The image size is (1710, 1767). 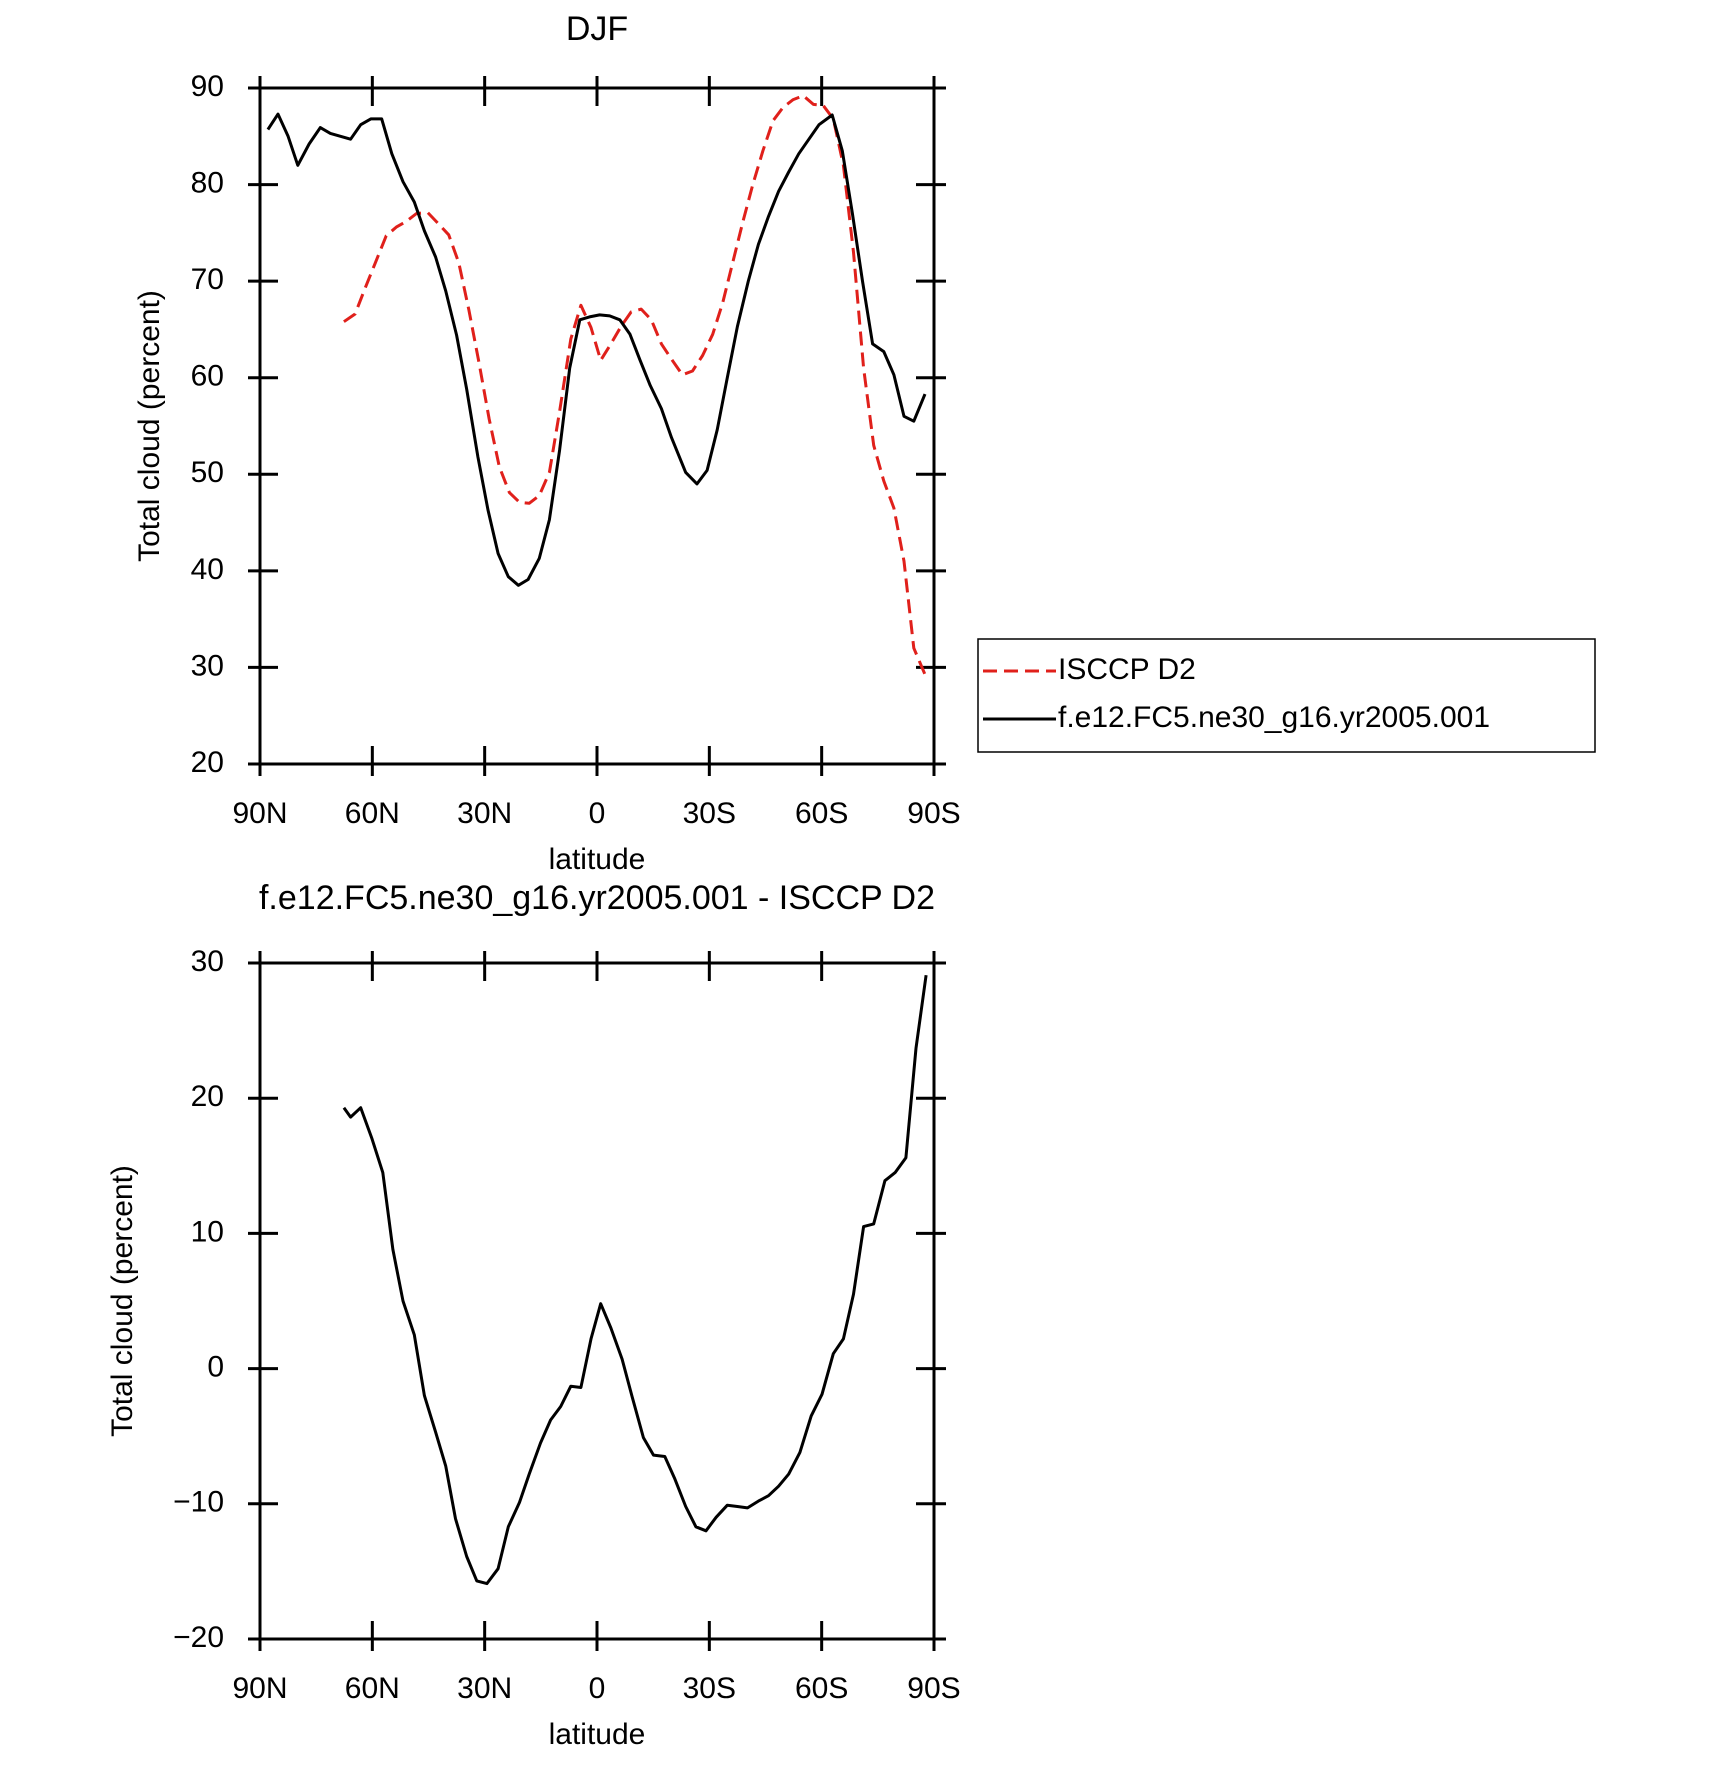 I want to click on y-tick-label: 70, so click(x=207, y=279).